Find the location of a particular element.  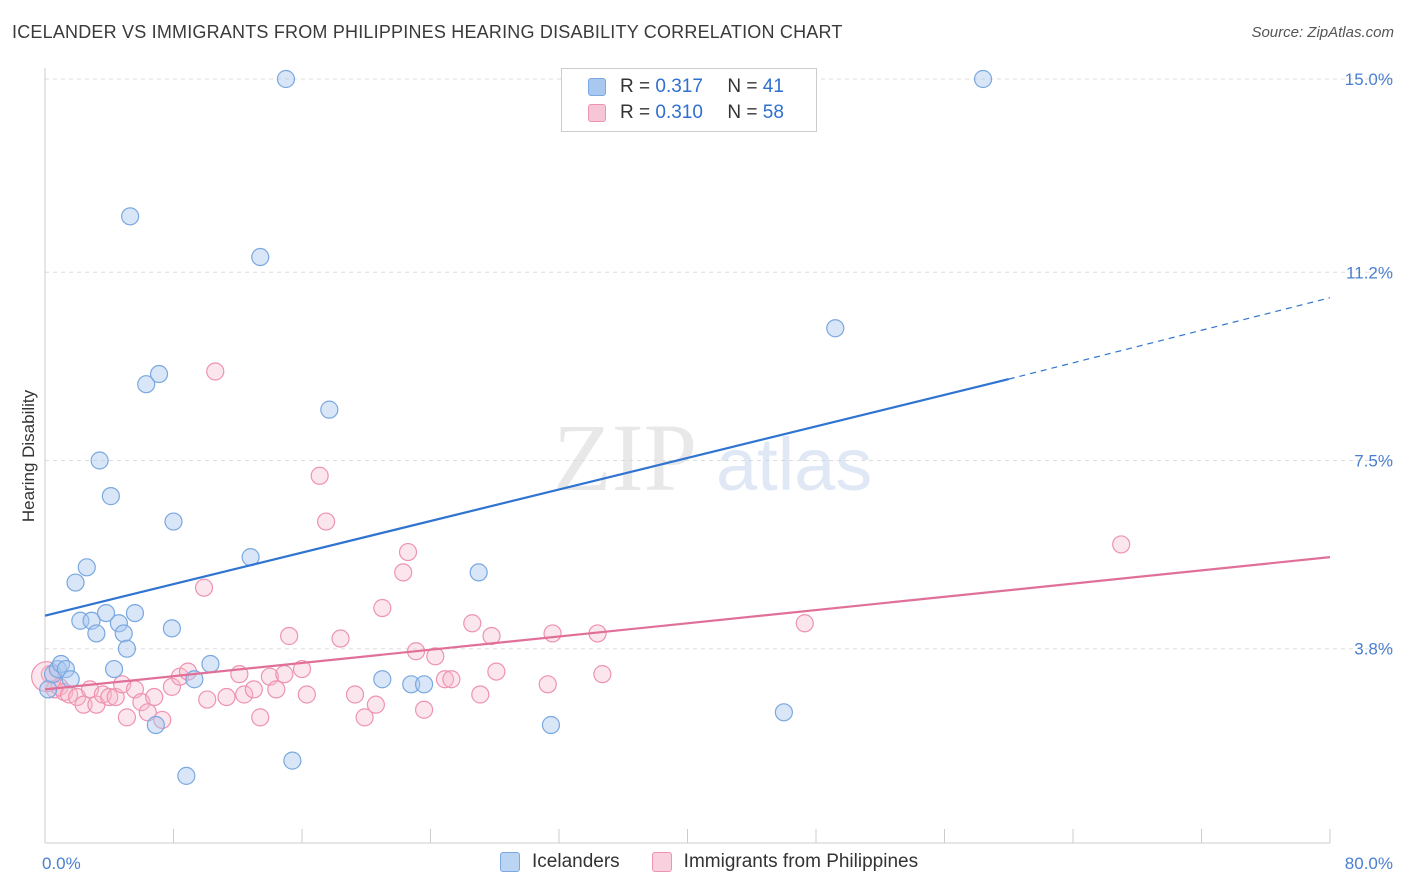

legend-item-philippines: Immigrants from Philippines is located at coordinates (785, 862).